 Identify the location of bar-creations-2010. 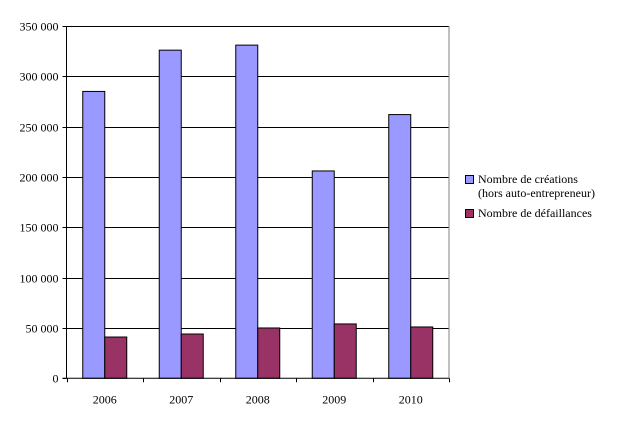
(400, 246).